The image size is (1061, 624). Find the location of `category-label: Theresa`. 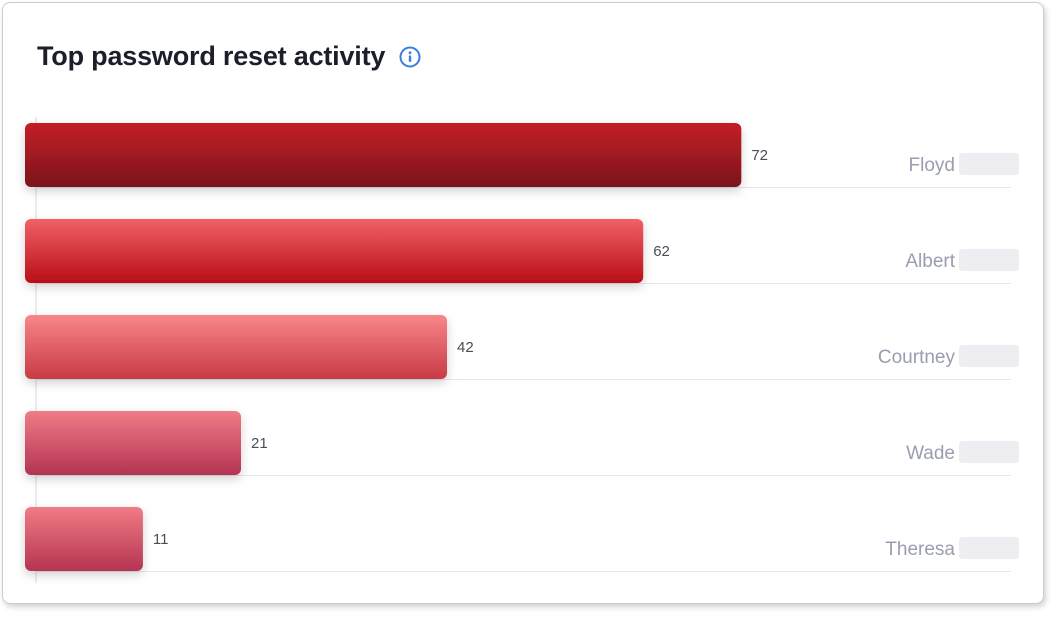

category-label: Theresa is located at coordinates (920, 549).